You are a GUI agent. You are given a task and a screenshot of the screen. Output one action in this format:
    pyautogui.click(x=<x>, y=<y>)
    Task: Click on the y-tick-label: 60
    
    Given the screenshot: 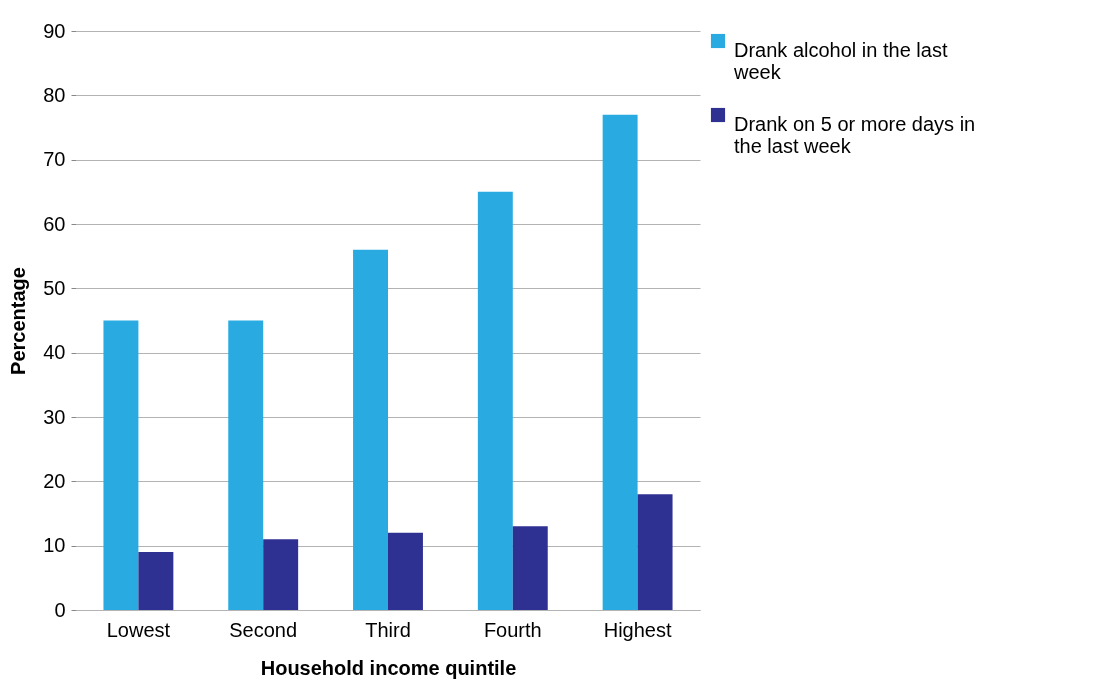 What is the action you would take?
    pyautogui.click(x=54, y=223)
    